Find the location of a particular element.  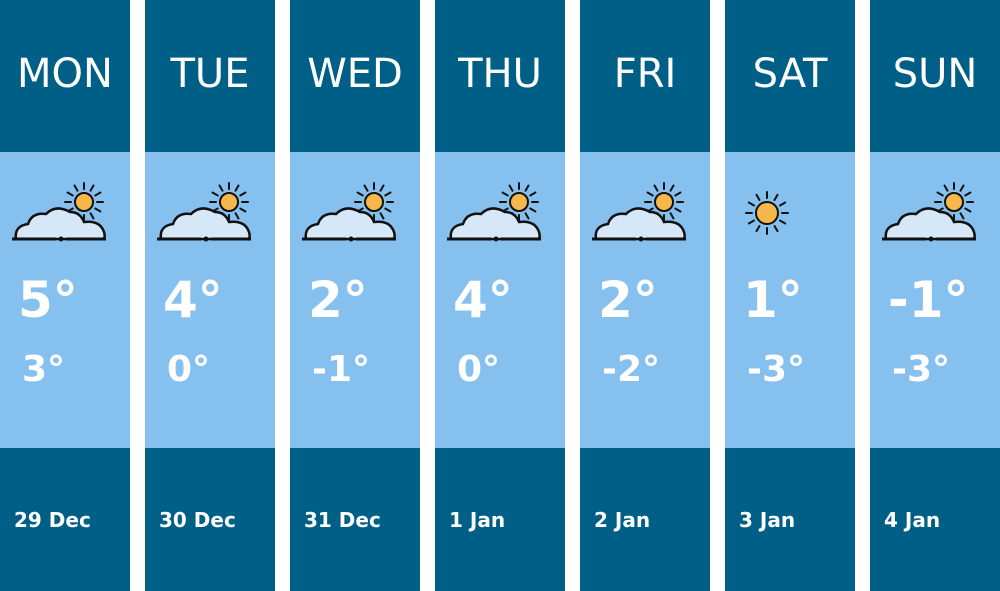

day-column-fri: FRI 2° -2° 2 Jan is located at coordinates (645, 295).